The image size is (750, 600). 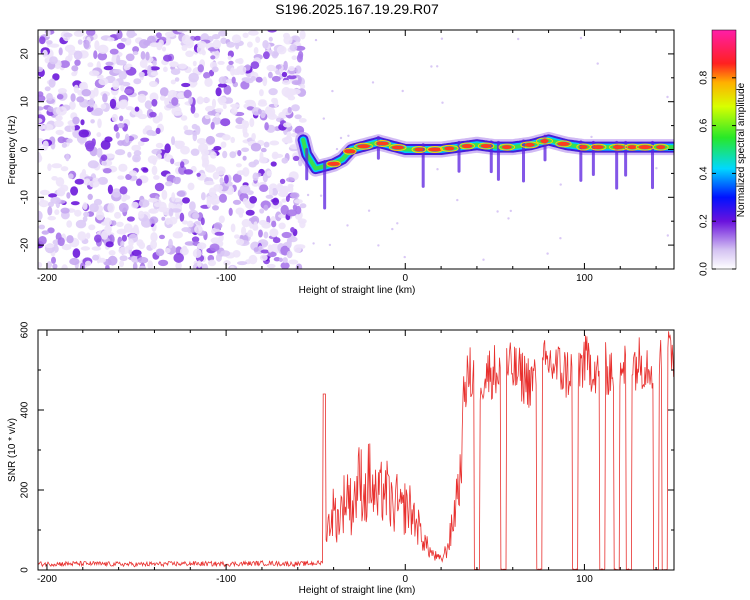 I want to click on snr-y-label: SNR (10 * v/v), so click(x=12, y=450).